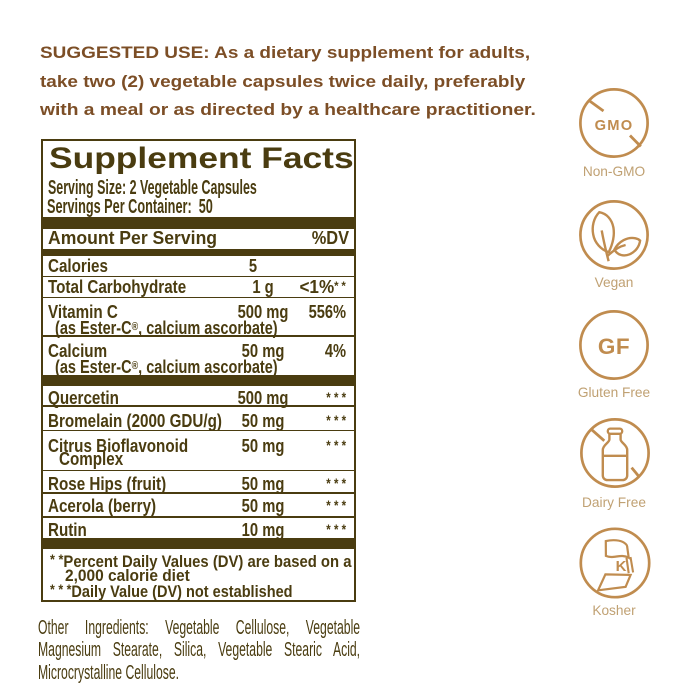 The image size is (700, 700). Describe the element at coordinates (621, 566) in the screenshot. I see `svg-text: K` at that location.